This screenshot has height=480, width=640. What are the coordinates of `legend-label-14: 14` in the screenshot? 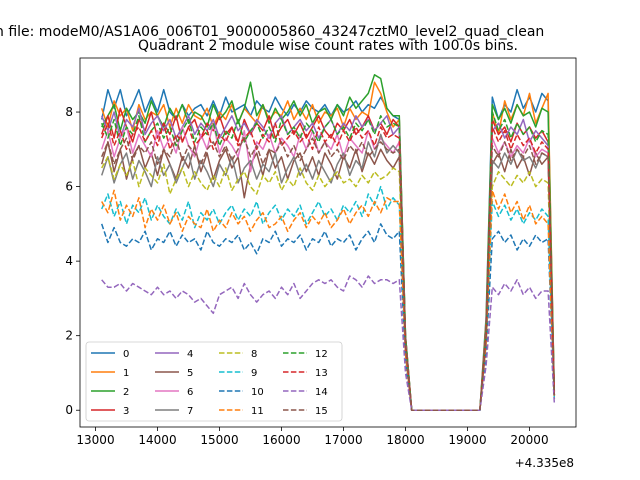 It's located at (321, 392).